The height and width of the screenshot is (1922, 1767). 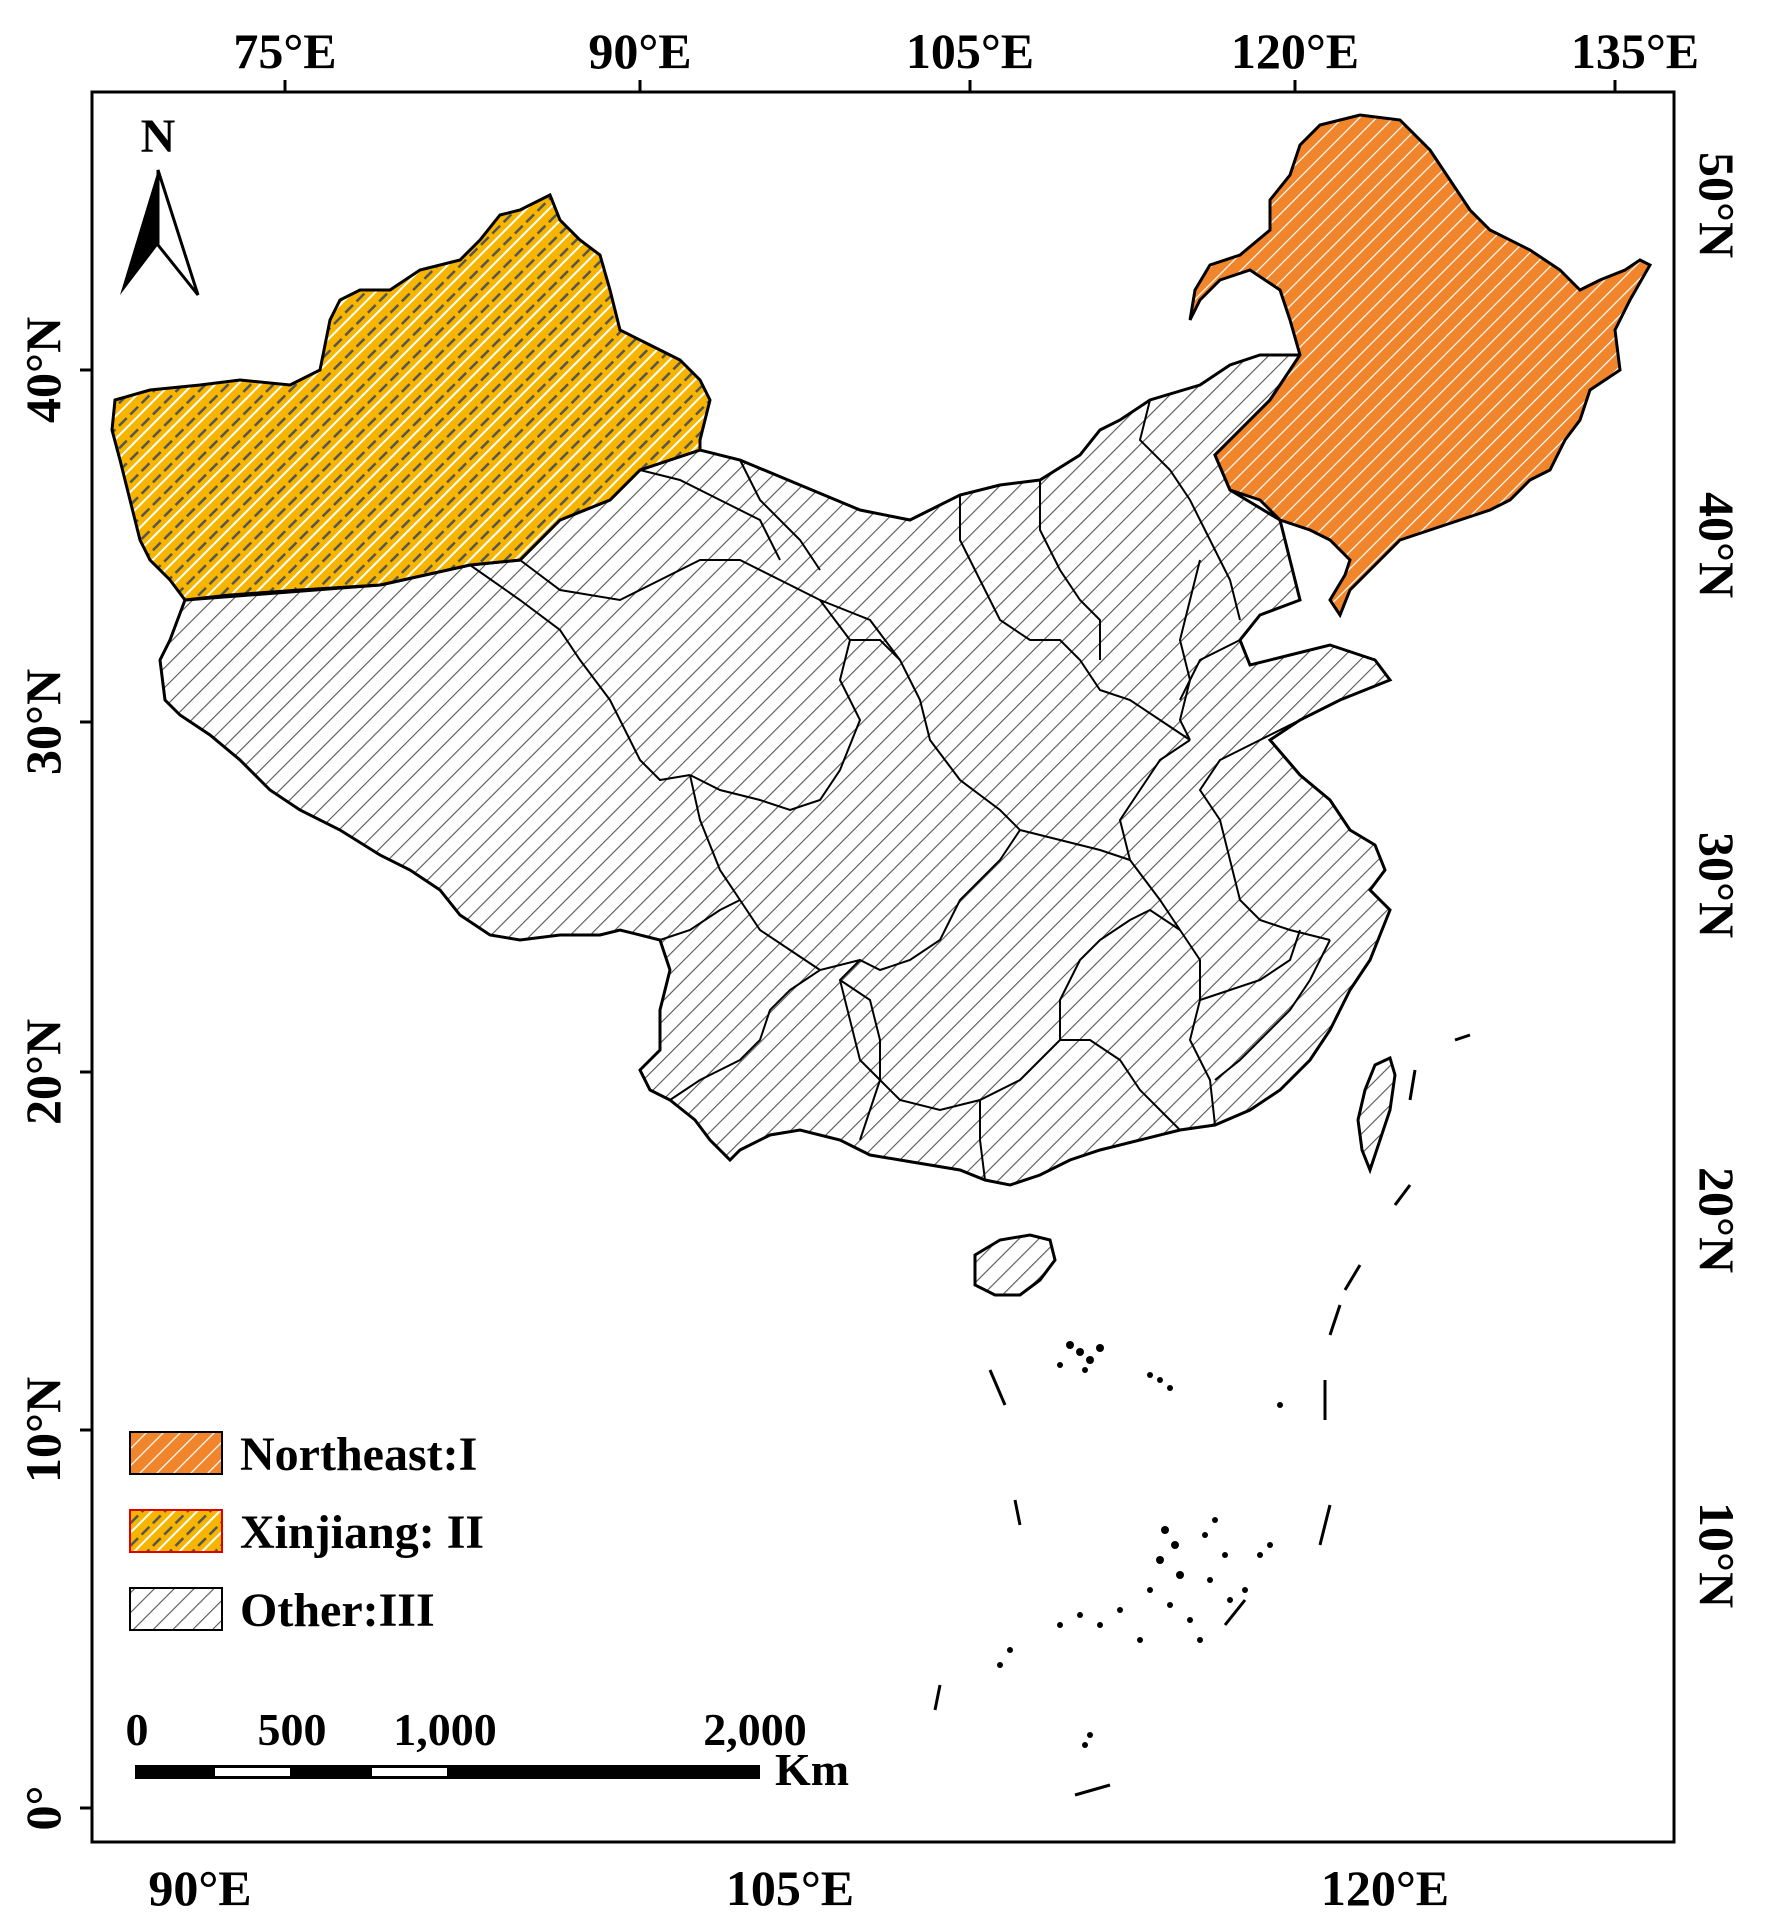 I want to click on lon-label-bottom: 120°E, so click(x=1385, y=1888).